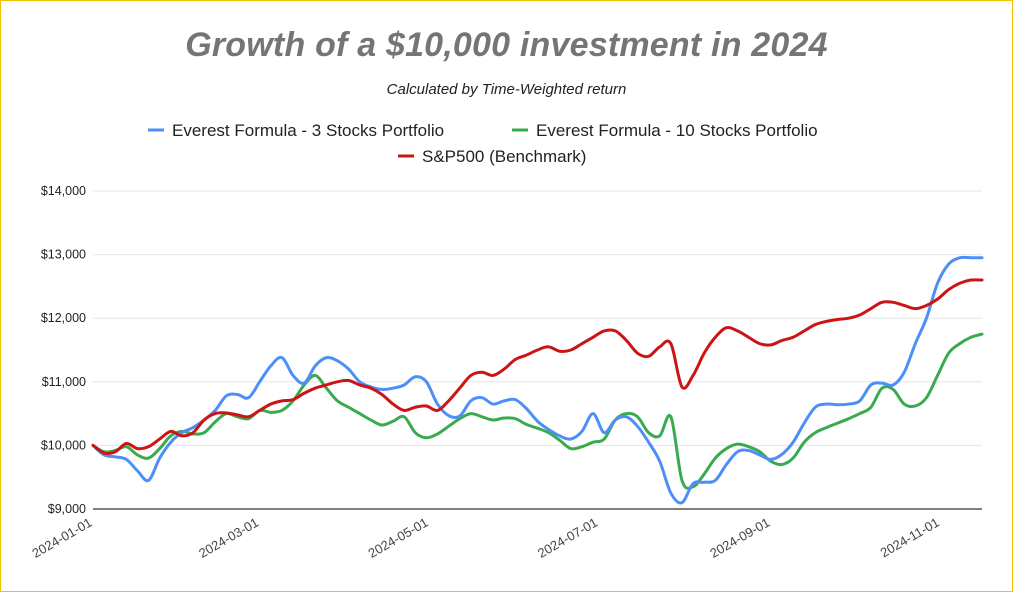 The image size is (1013, 592). Describe the element at coordinates (504, 156) in the screenshot. I see `legend-label-sp500: S&P500 (Benchmark)` at that location.